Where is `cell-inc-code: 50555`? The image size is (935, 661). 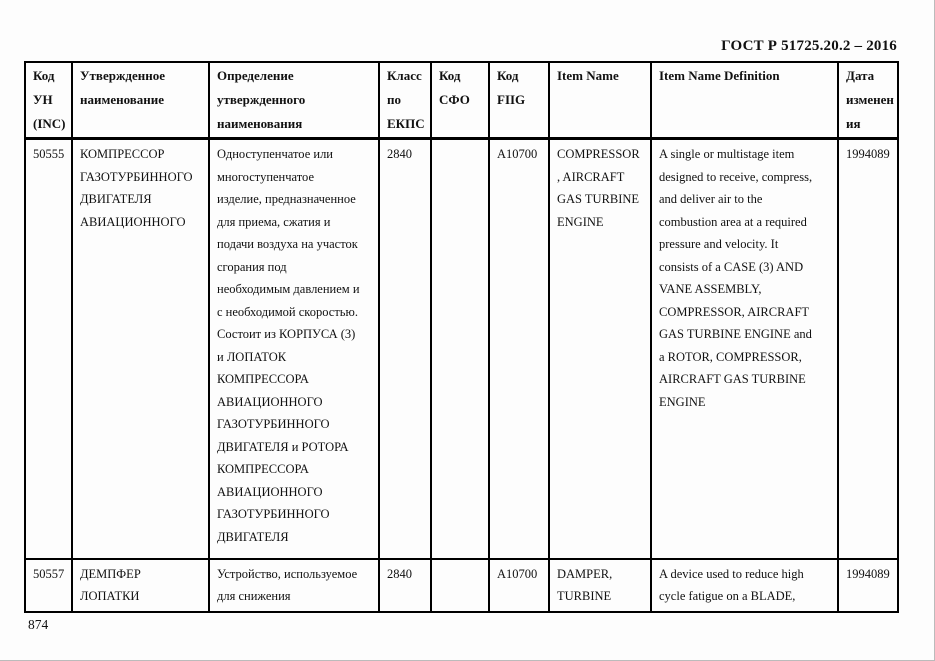
cell-inc-code: 50555 is located at coordinates (48, 348).